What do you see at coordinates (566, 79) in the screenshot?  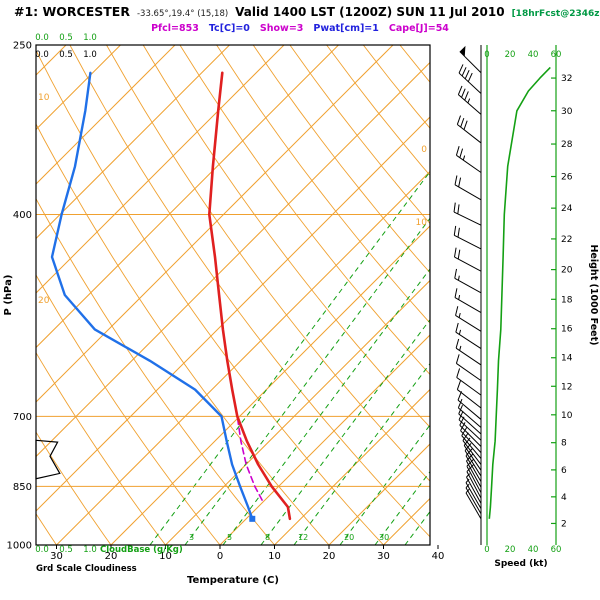 I see `svg-text: 32` at bounding box center [566, 79].